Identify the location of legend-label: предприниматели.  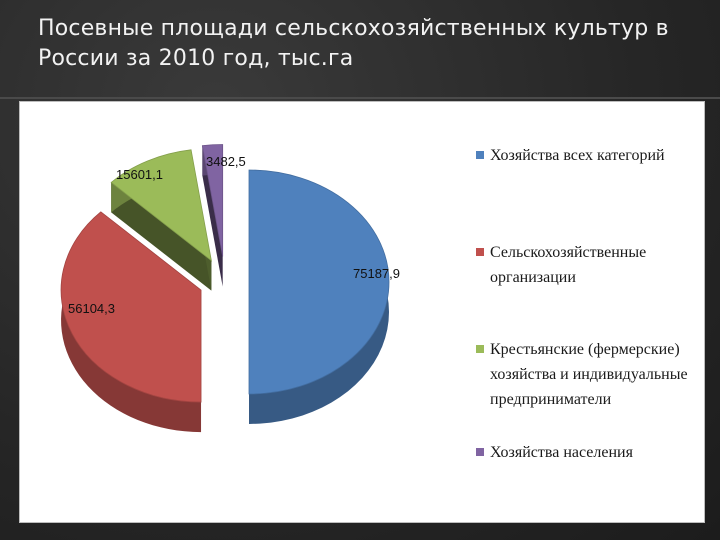
(551, 399).